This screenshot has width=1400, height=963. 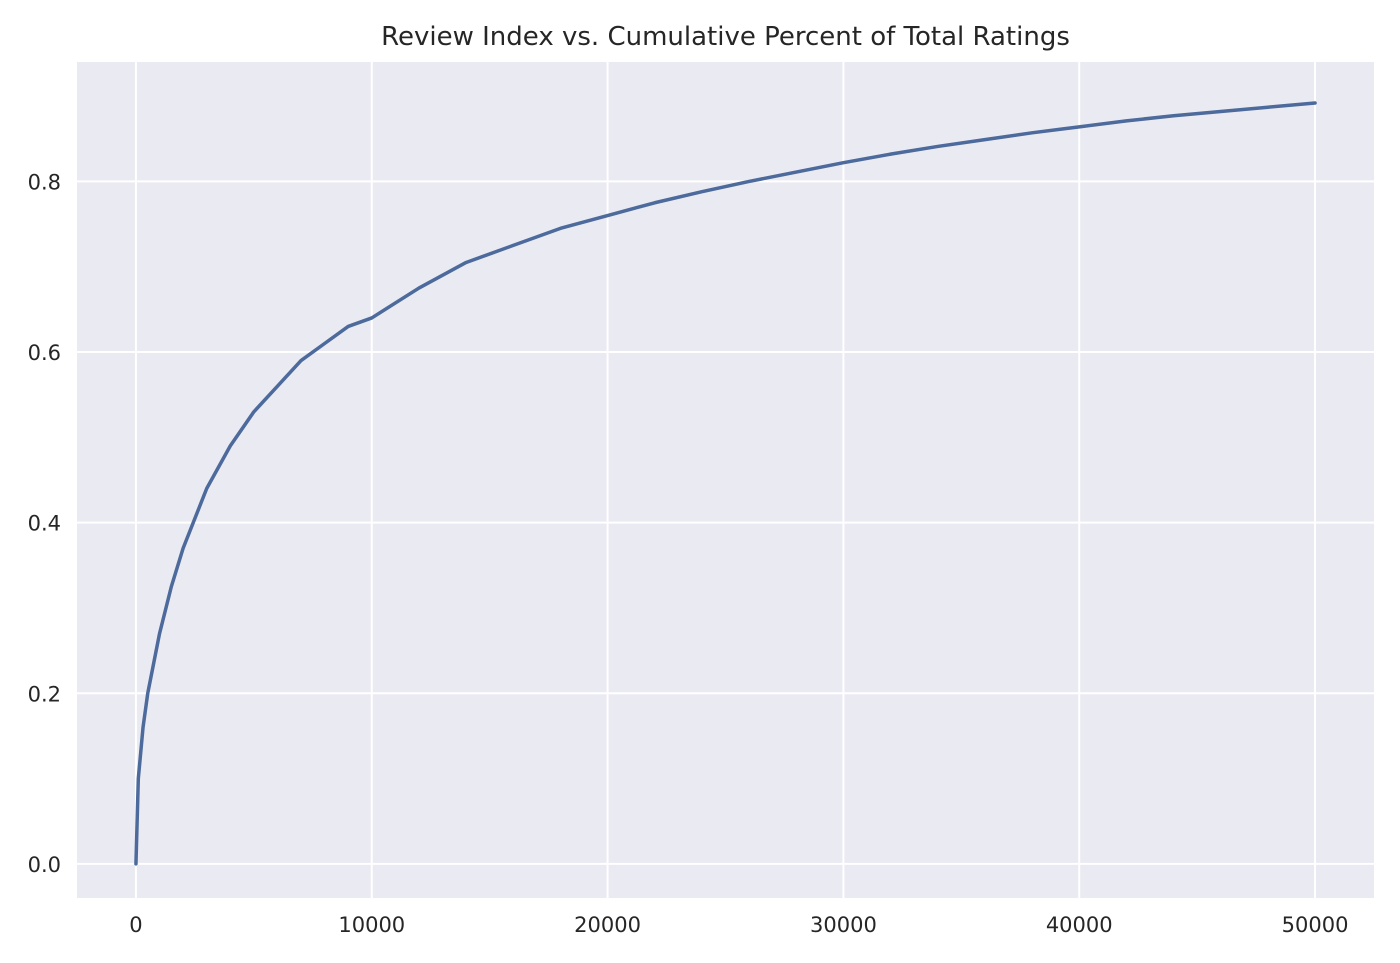 What do you see at coordinates (371, 925) in the screenshot?
I see `x-tick-label: 10000` at bounding box center [371, 925].